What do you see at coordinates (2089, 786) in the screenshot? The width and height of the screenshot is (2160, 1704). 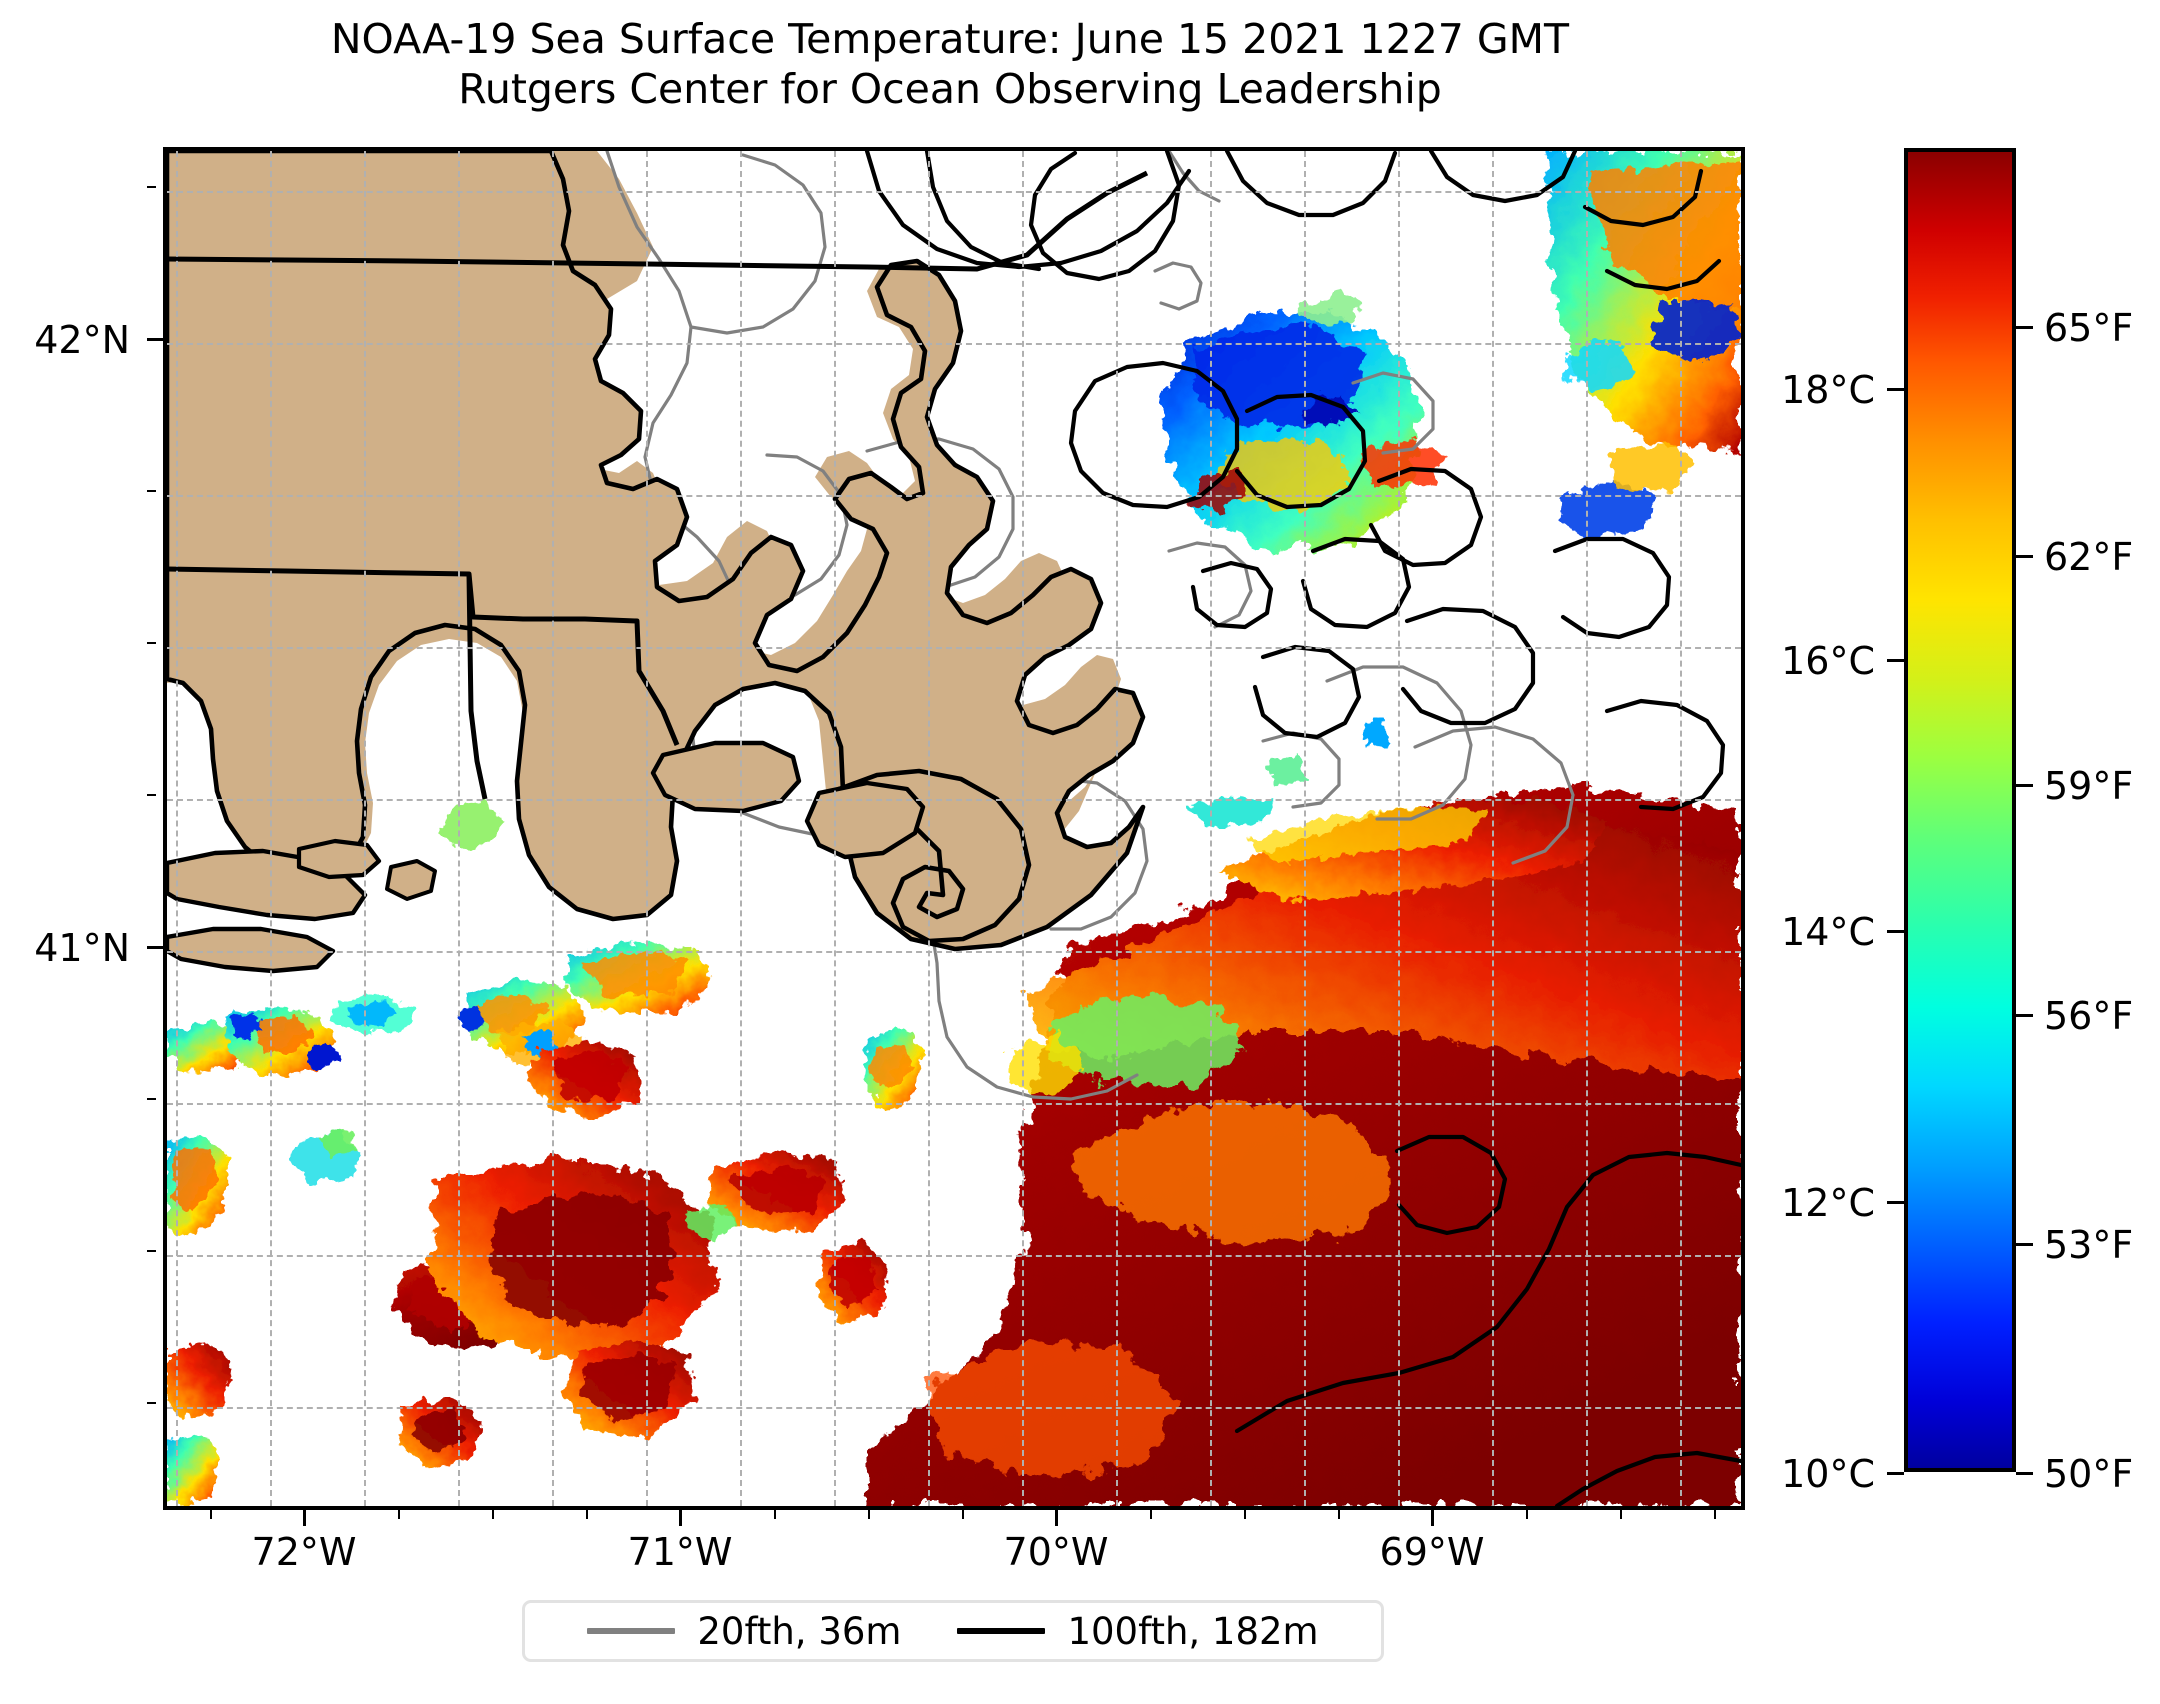 I see `cbar-label-59f: 59°F` at bounding box center [2089, 786].